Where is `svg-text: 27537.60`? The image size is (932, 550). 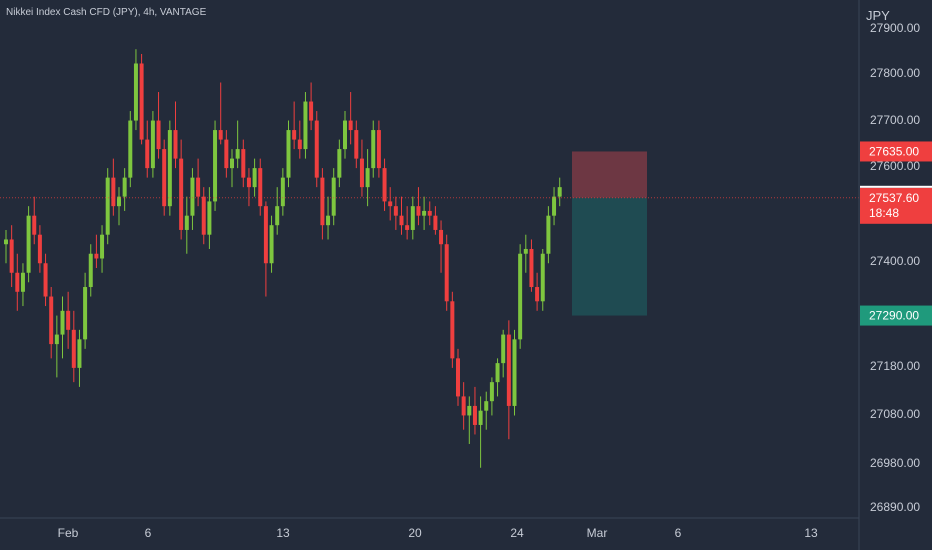 svg-text: 27537.60 is located at coordinates (894, 198).